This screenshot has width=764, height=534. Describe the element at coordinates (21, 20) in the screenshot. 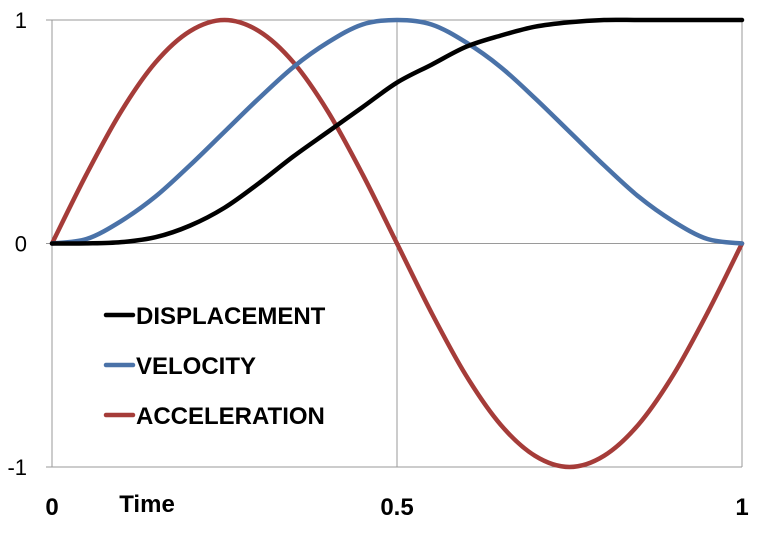

I see `y-tick-label-1: 1` at that location.